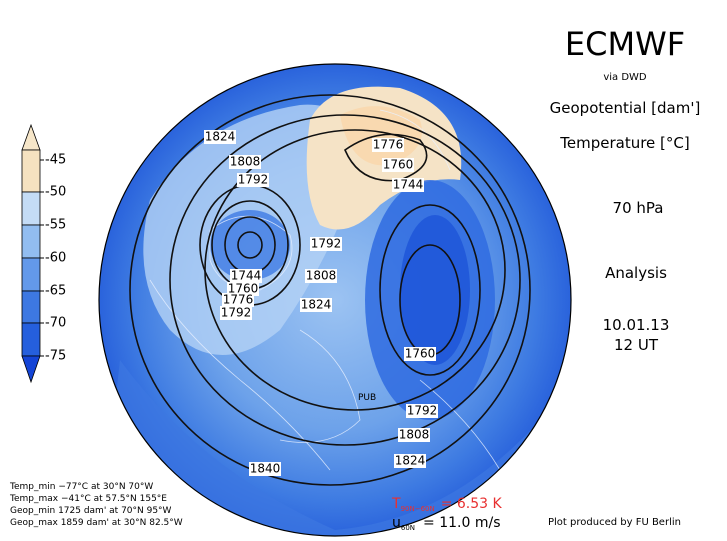 The height and width of the screenshot is (541, 727). What do you see at coordinates (396, 504) in the screenshot?
I see `symbol: T` at bounding box center [396, 504].